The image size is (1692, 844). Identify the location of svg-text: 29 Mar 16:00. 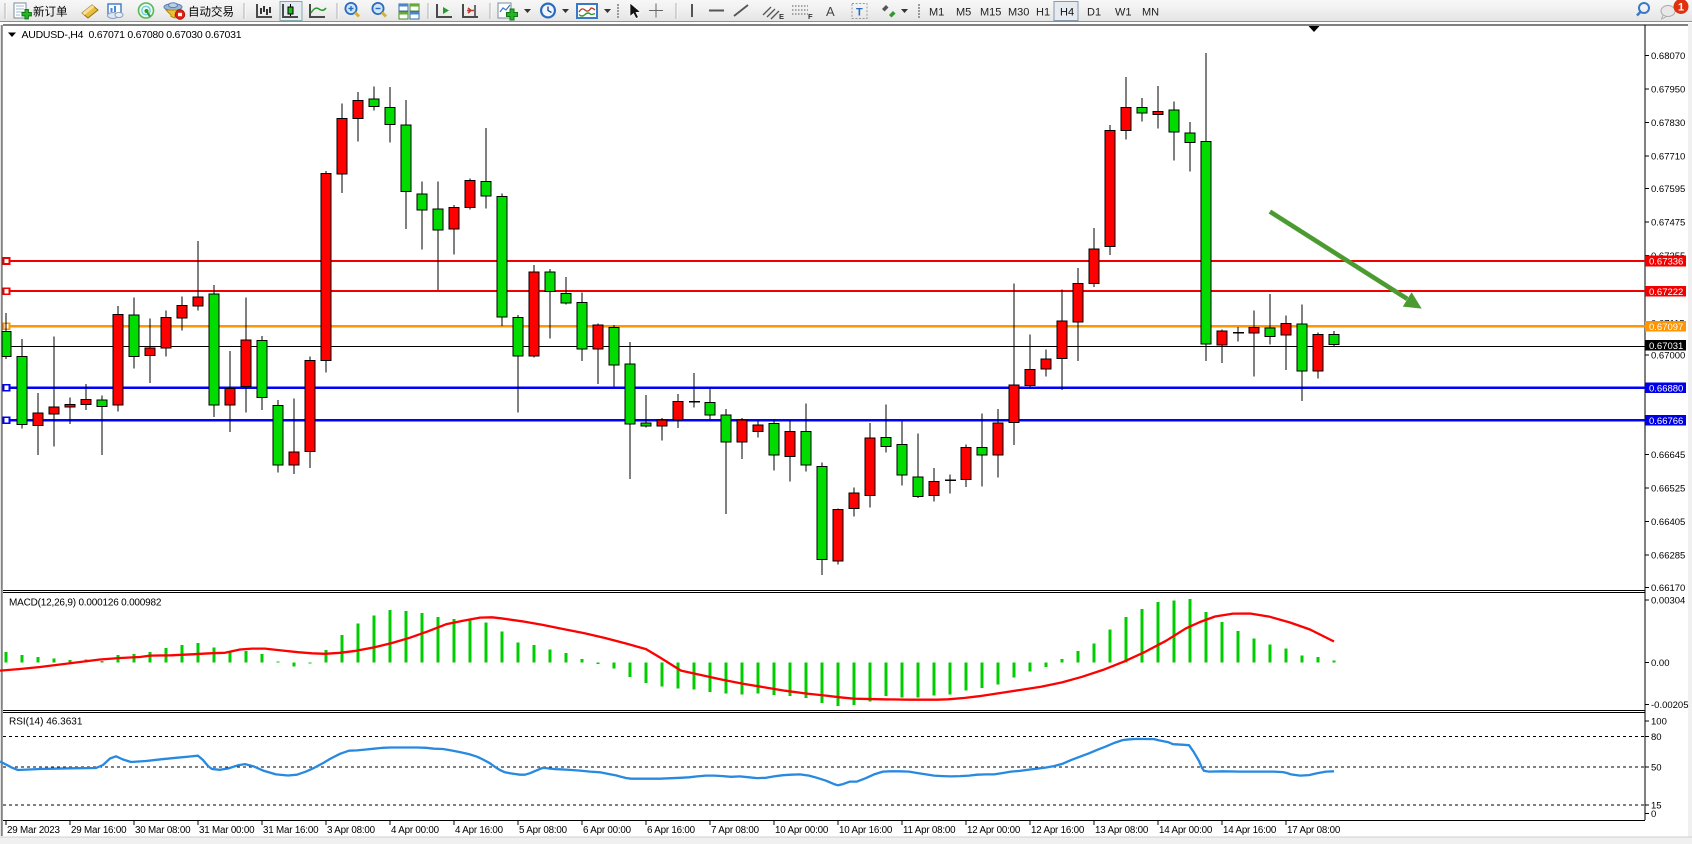
(99, 830).